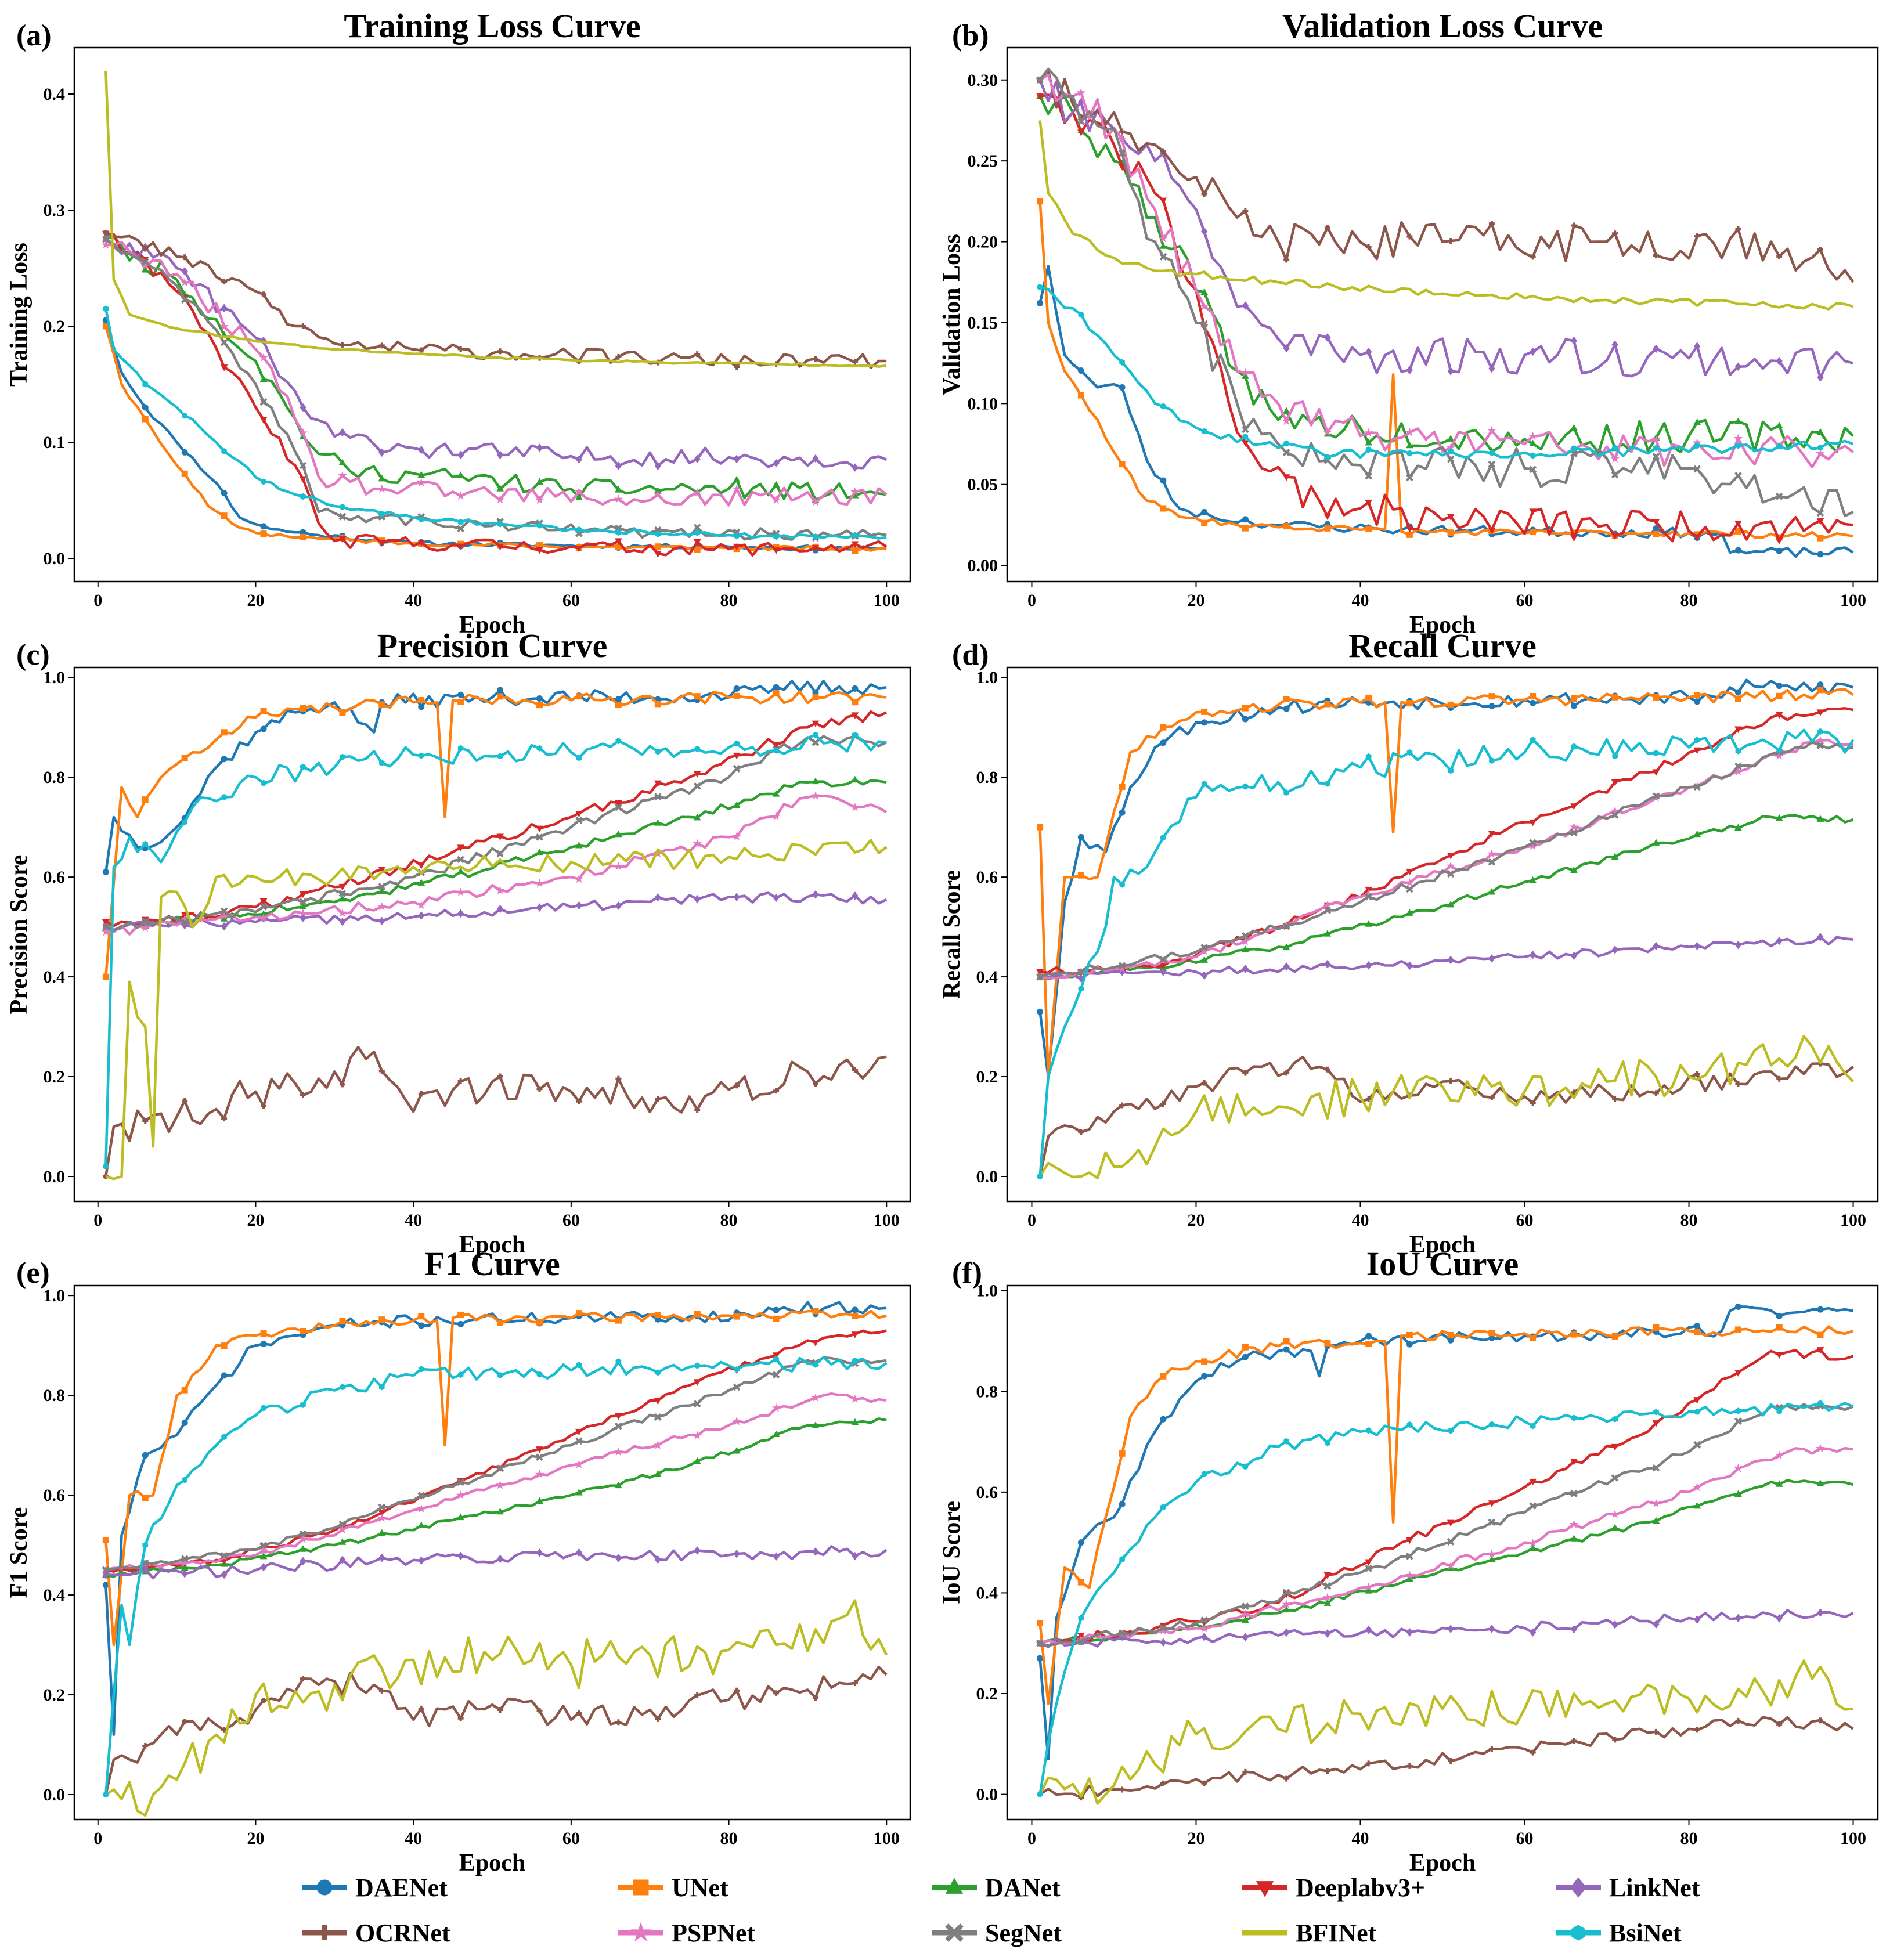 The width and height of the screenshot is (1897, 1960). I want to click on series-unet, so click(494, 1477).